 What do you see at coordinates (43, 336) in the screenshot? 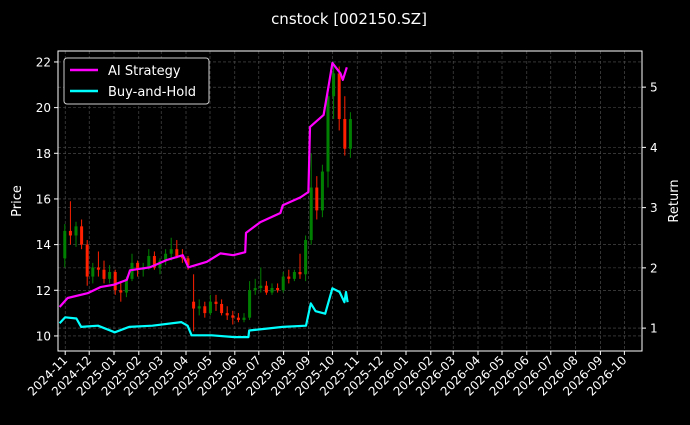
I see `y-tick-label: 10` at bounding box center [43, 336].